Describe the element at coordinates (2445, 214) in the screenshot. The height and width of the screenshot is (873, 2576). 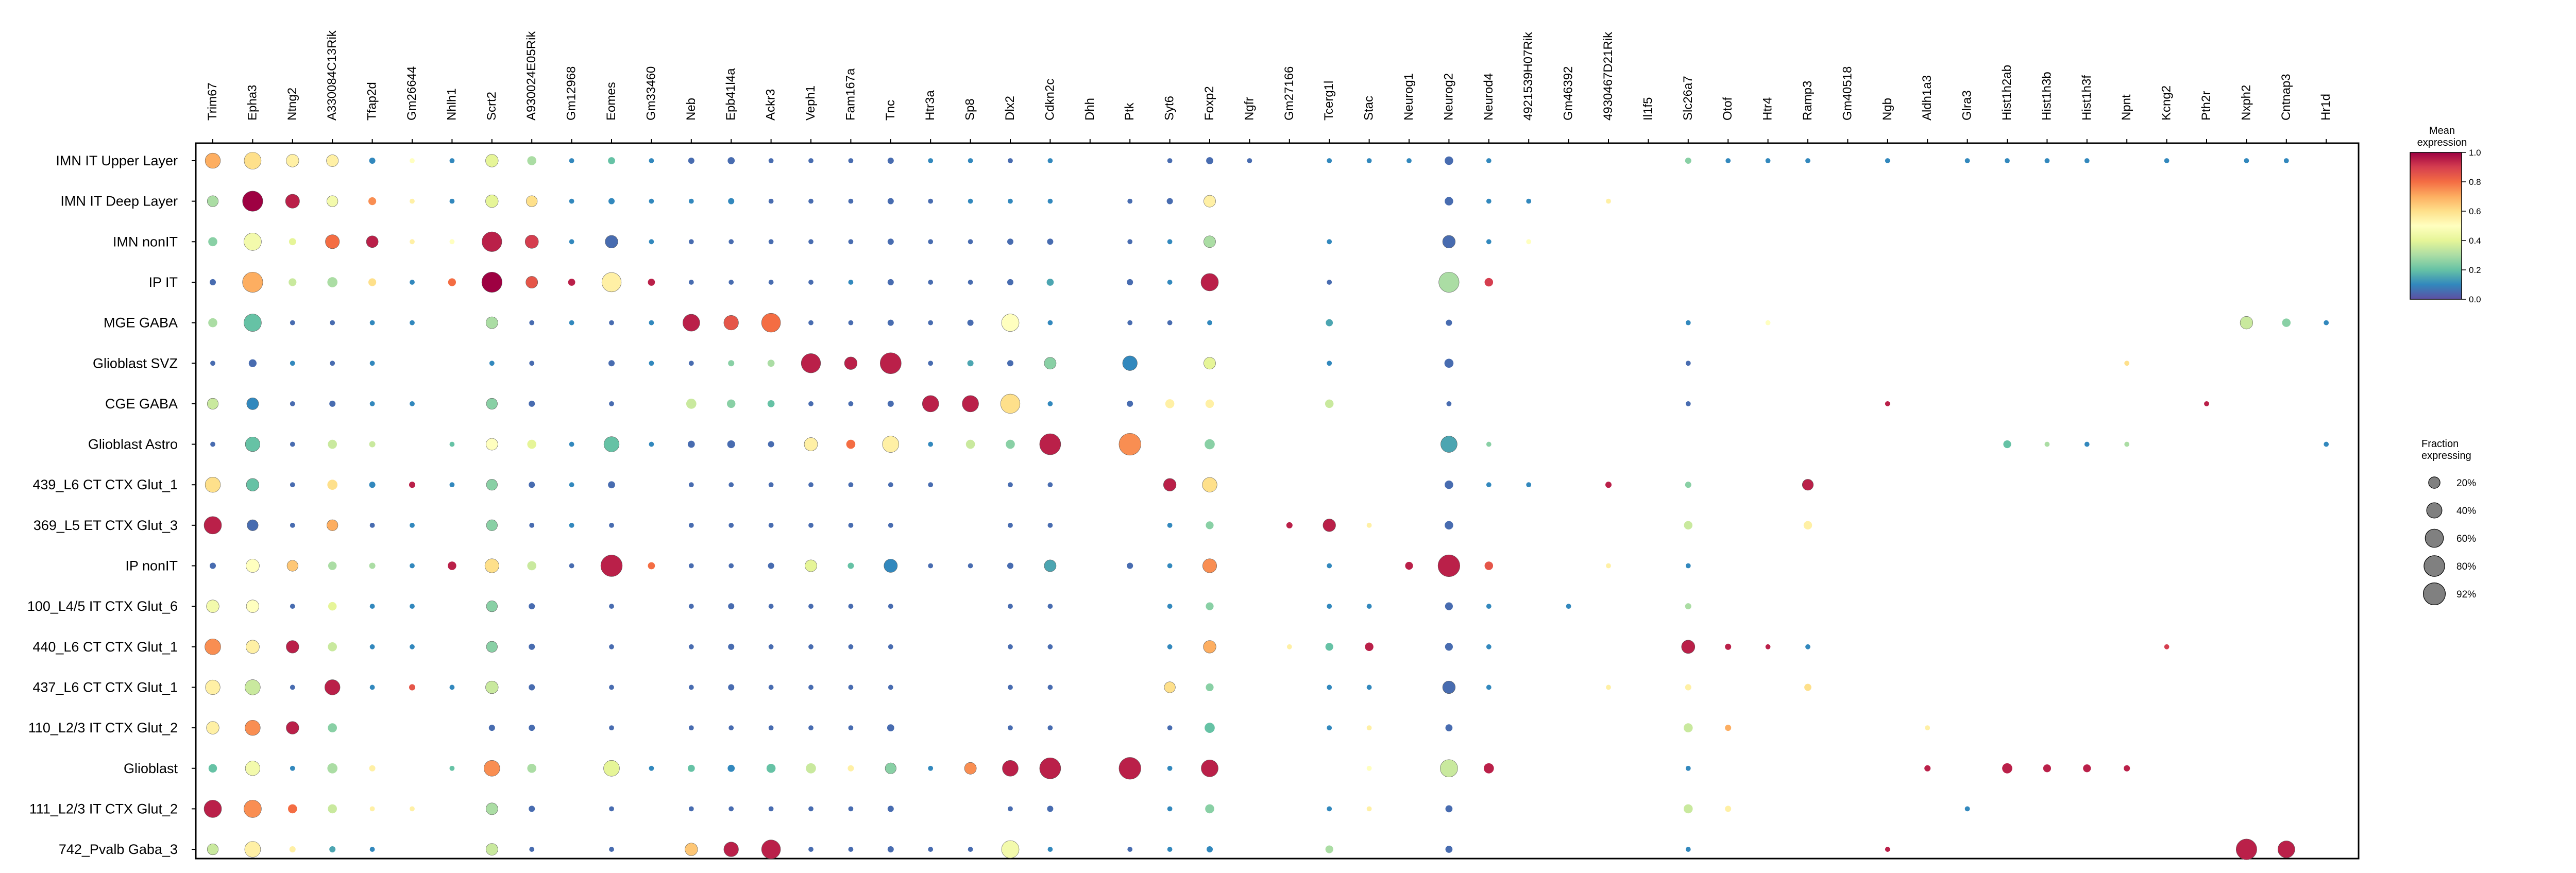
I see `colorbar-legend: Mean expression 0.0 0.2 0.4 0.6 0.8 1.0` at that location.